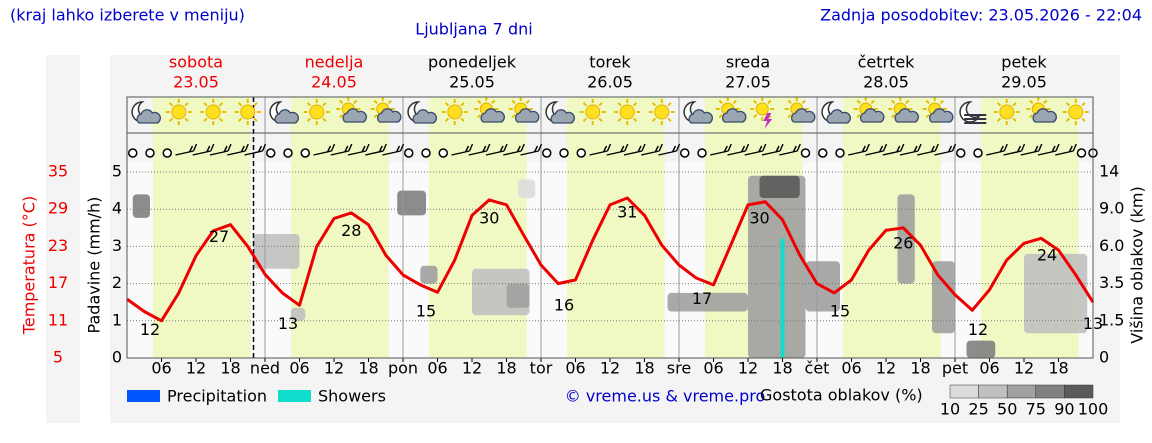  What do you see at coordinates (702, 298) in the screenshot?
I see `temp-extreme-label: 17` at bounding box center [702, 298].